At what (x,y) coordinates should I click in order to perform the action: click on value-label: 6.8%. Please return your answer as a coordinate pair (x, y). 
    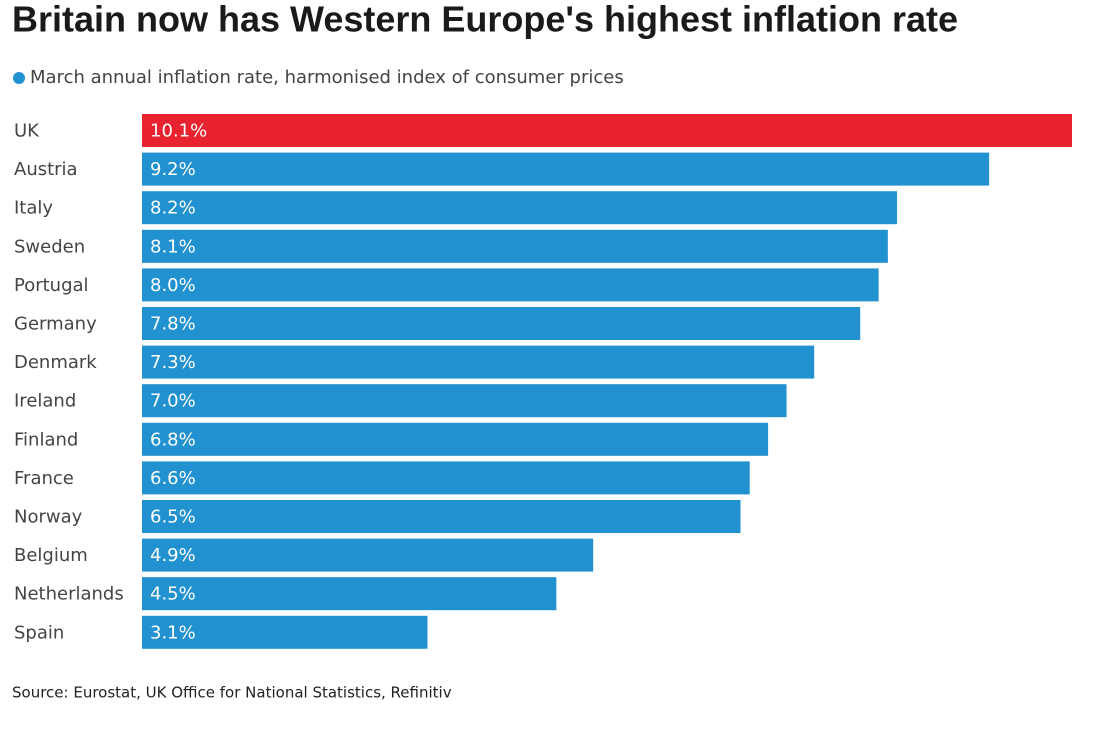
    Looking at the image, I should click on (173, 439).